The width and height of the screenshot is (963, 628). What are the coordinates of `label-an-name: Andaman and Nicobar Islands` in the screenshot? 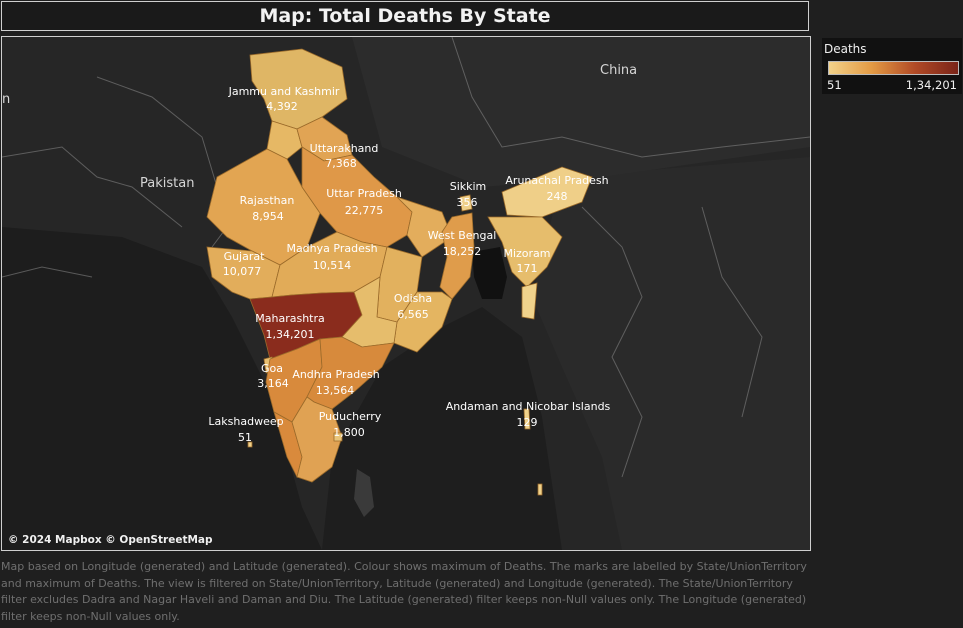 It's located at (528, 406).